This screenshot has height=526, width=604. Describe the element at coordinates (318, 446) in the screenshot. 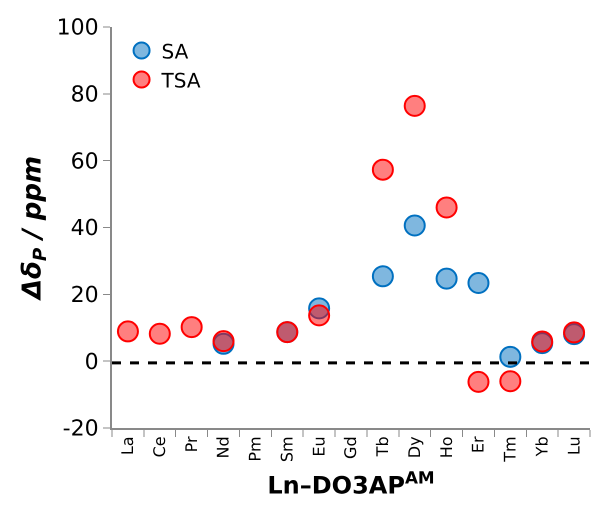

I see `x-tick-label: Eu` at that location.